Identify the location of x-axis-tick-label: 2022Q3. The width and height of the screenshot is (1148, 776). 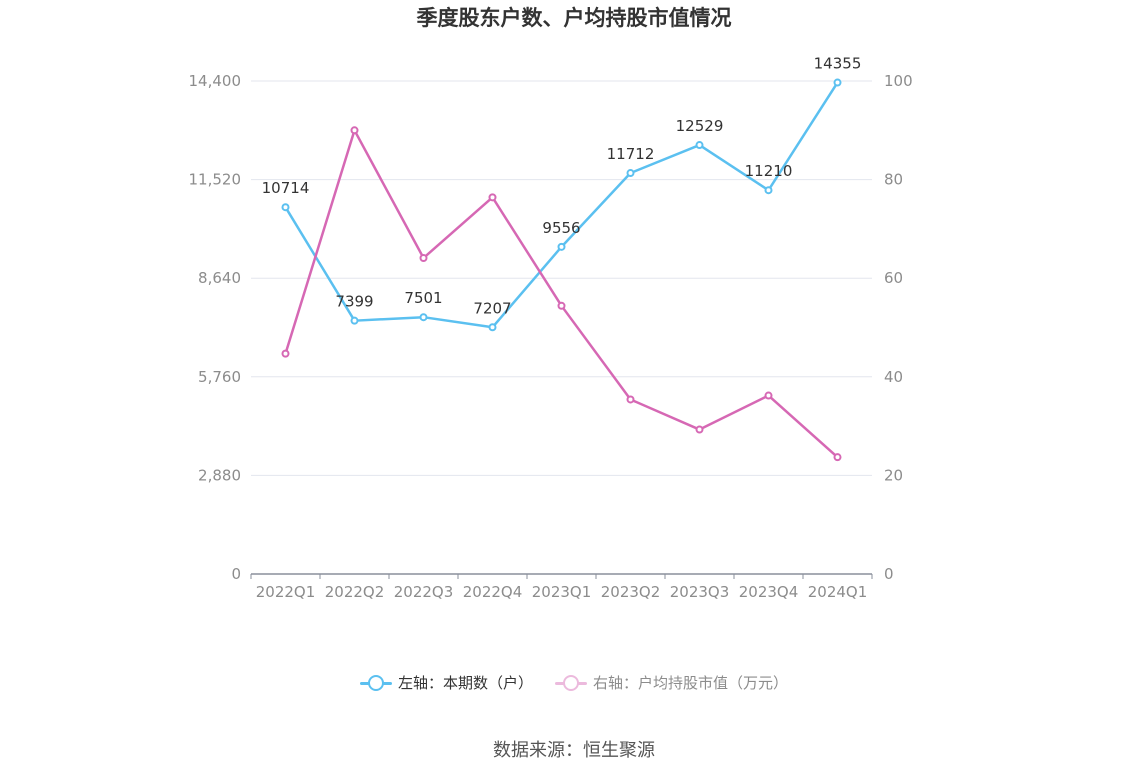
(424, 592).